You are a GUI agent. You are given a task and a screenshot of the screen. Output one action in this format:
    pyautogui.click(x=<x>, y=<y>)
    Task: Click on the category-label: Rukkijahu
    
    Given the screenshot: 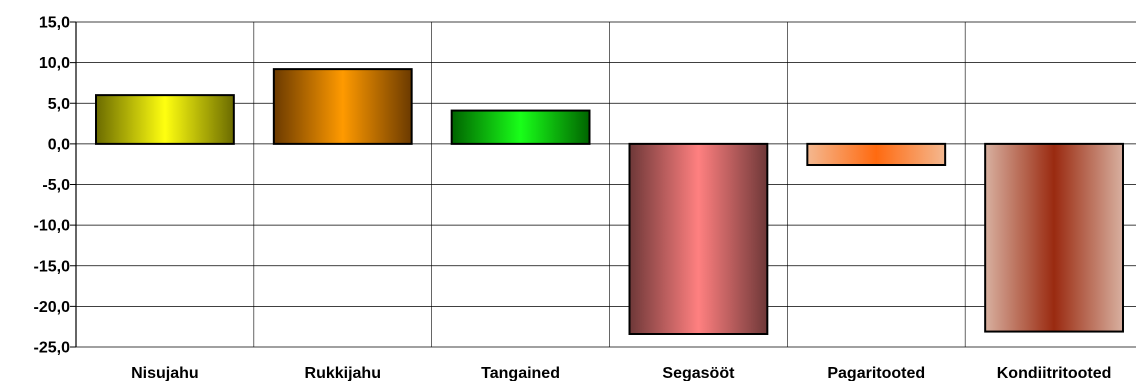 What is the action you would take?
    pyautogui.click(x=343, y=373)
    